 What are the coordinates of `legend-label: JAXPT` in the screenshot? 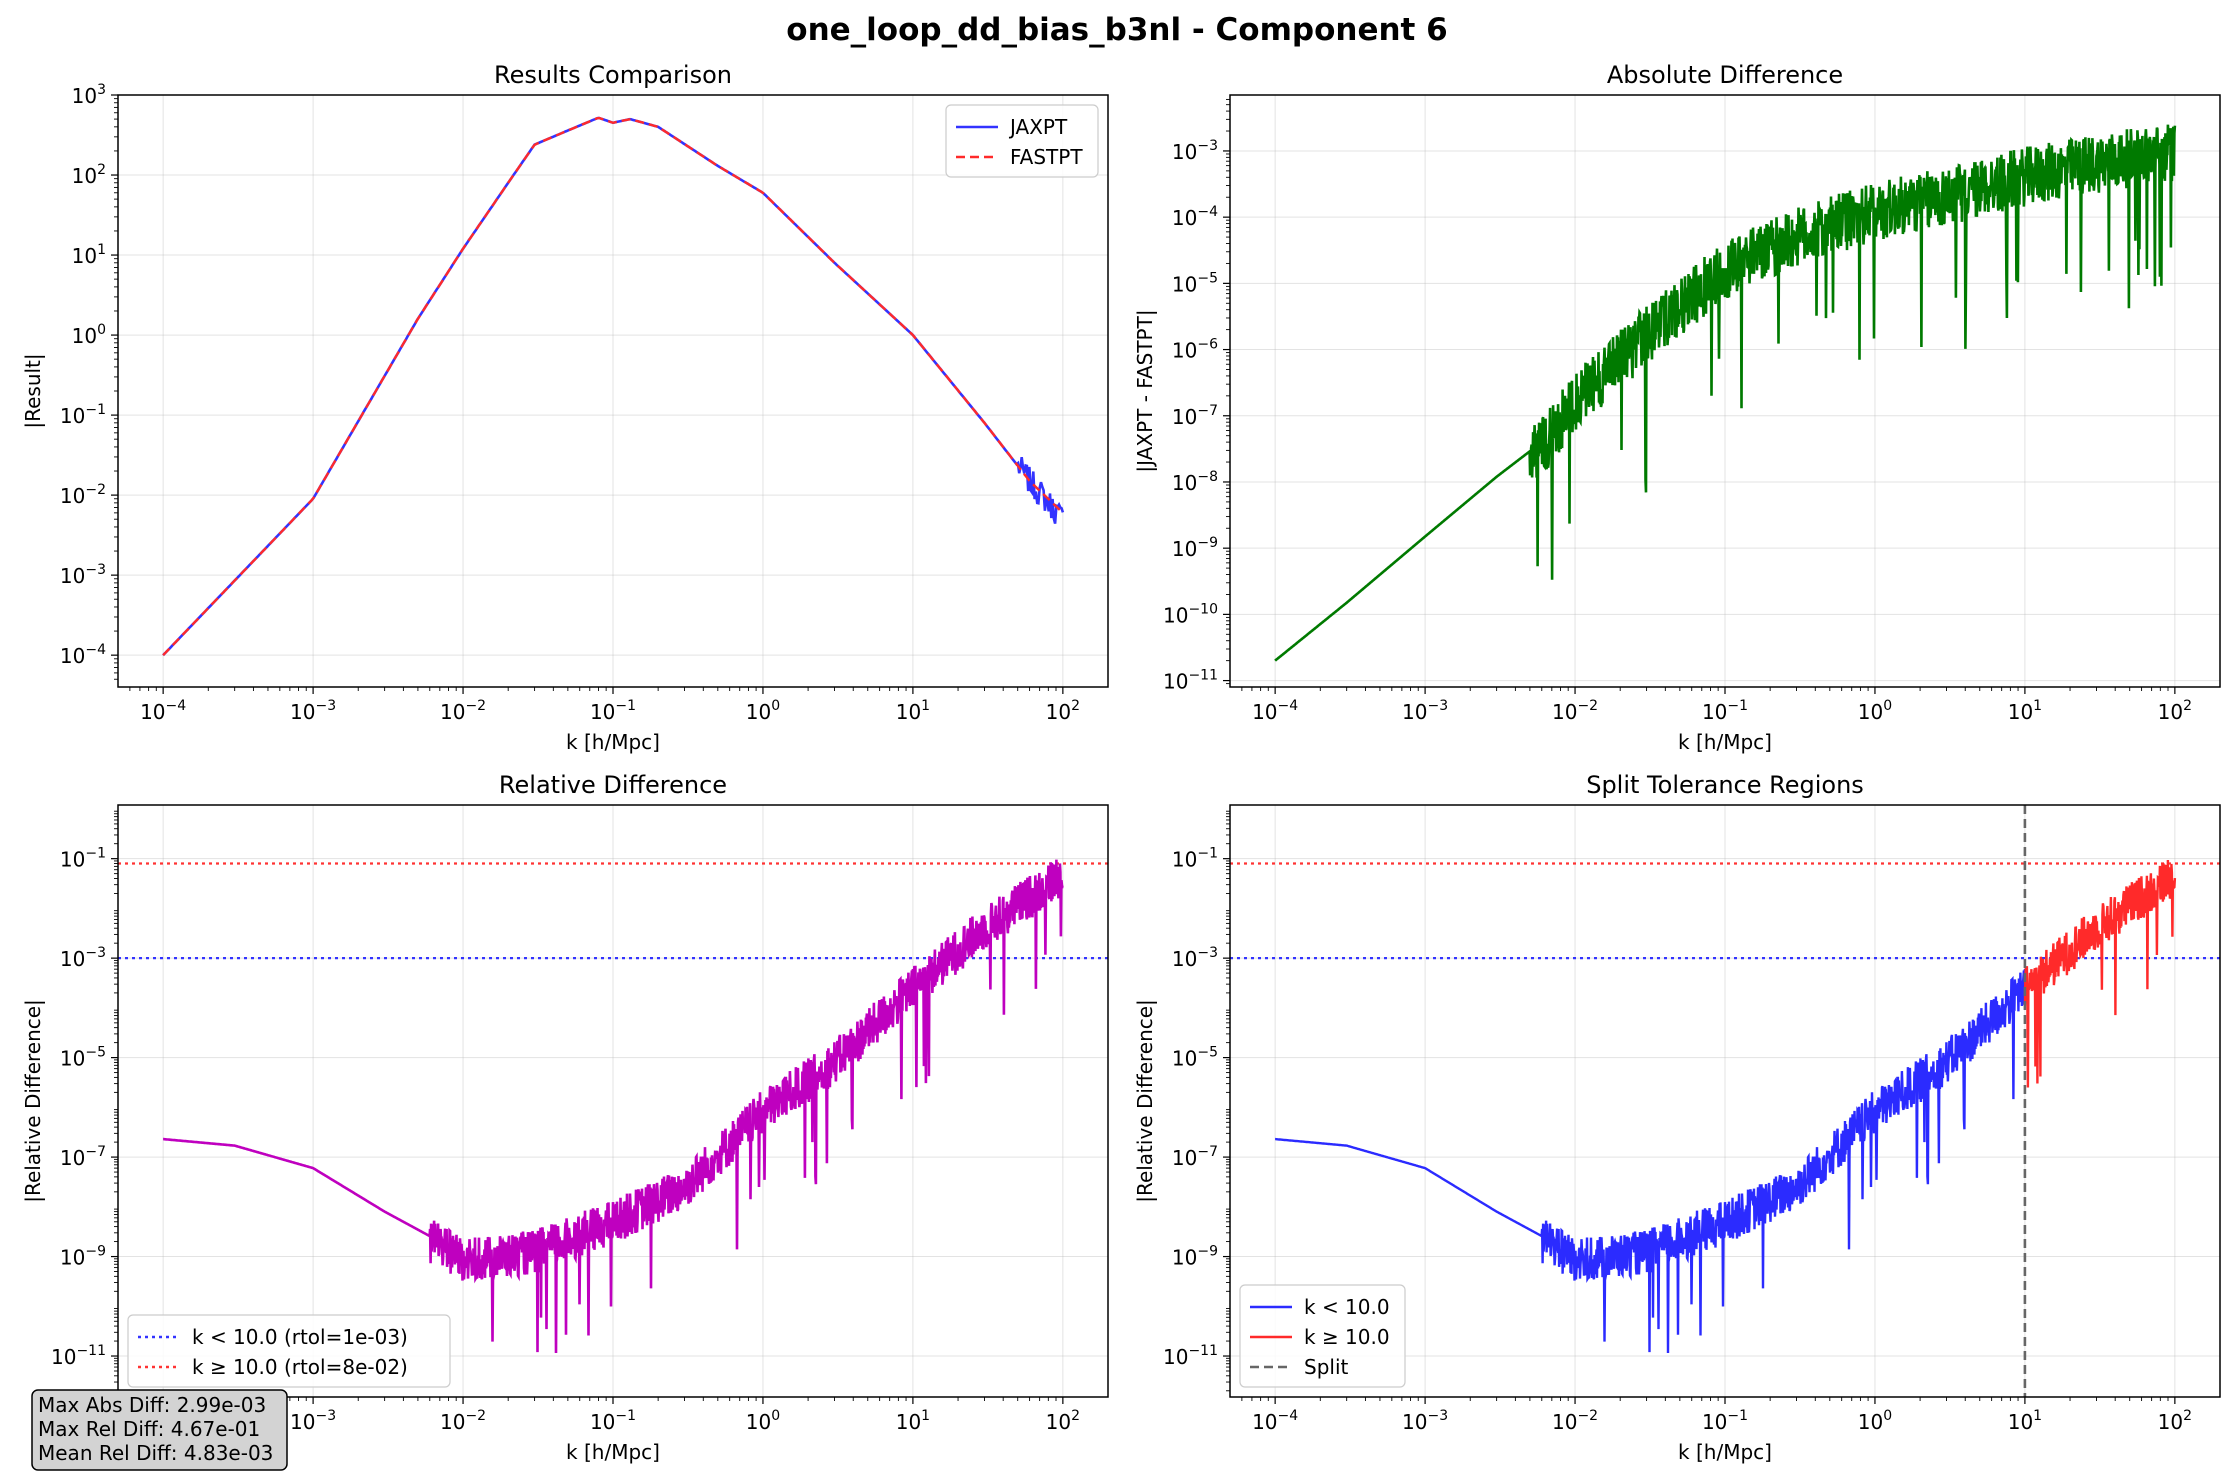 It's located at (1038, 127).